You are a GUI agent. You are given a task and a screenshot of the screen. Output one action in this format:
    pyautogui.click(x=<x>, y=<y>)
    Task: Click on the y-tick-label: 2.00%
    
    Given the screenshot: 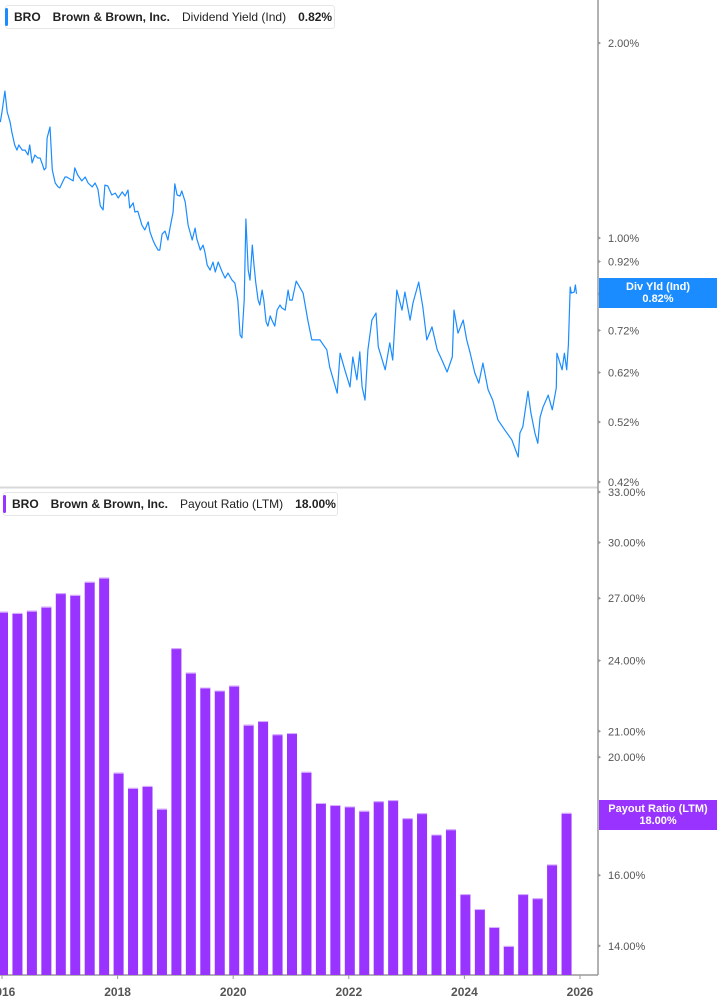 What is the action you would take?
    pyautogui.click(x=623, y=44)
    